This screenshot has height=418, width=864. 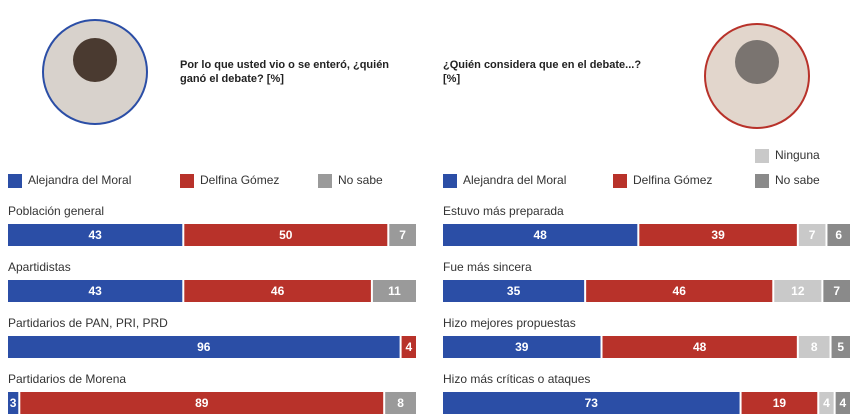 I want to click on value-label: 3, so click(x=13, y=403).